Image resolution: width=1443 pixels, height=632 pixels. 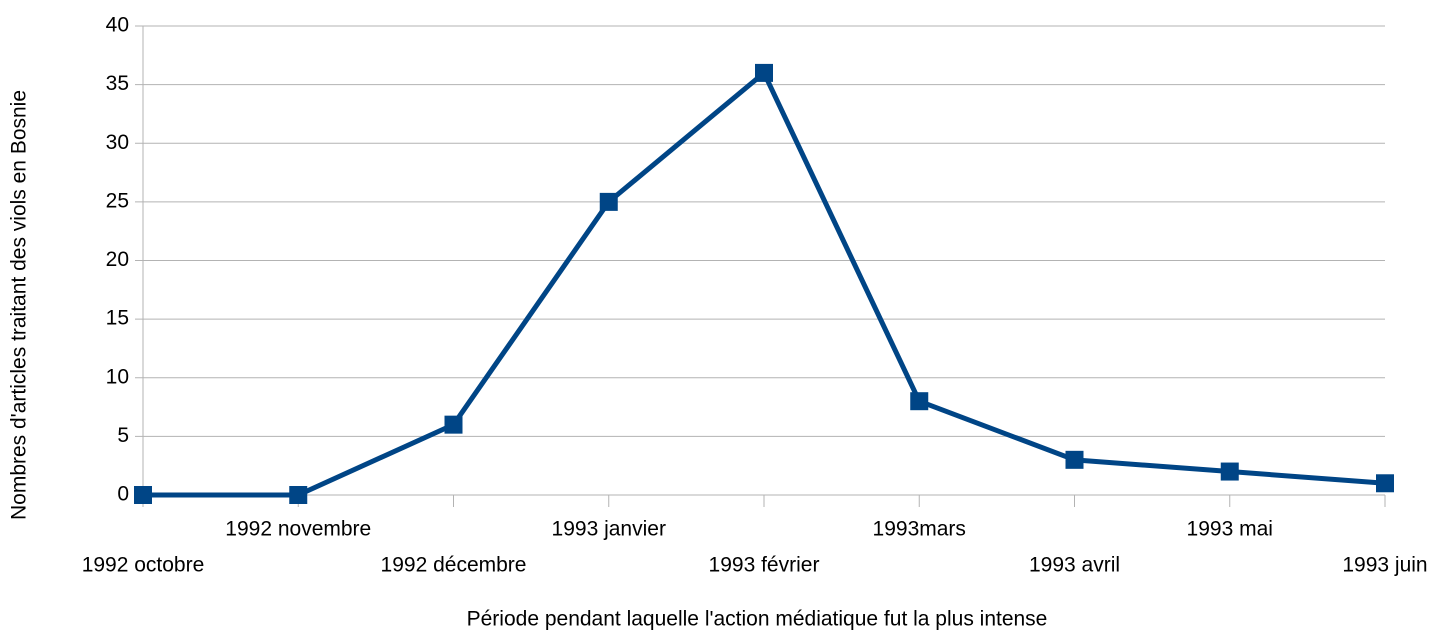 I want to click on y-tick-label: 20, so click(x=117, y=259).